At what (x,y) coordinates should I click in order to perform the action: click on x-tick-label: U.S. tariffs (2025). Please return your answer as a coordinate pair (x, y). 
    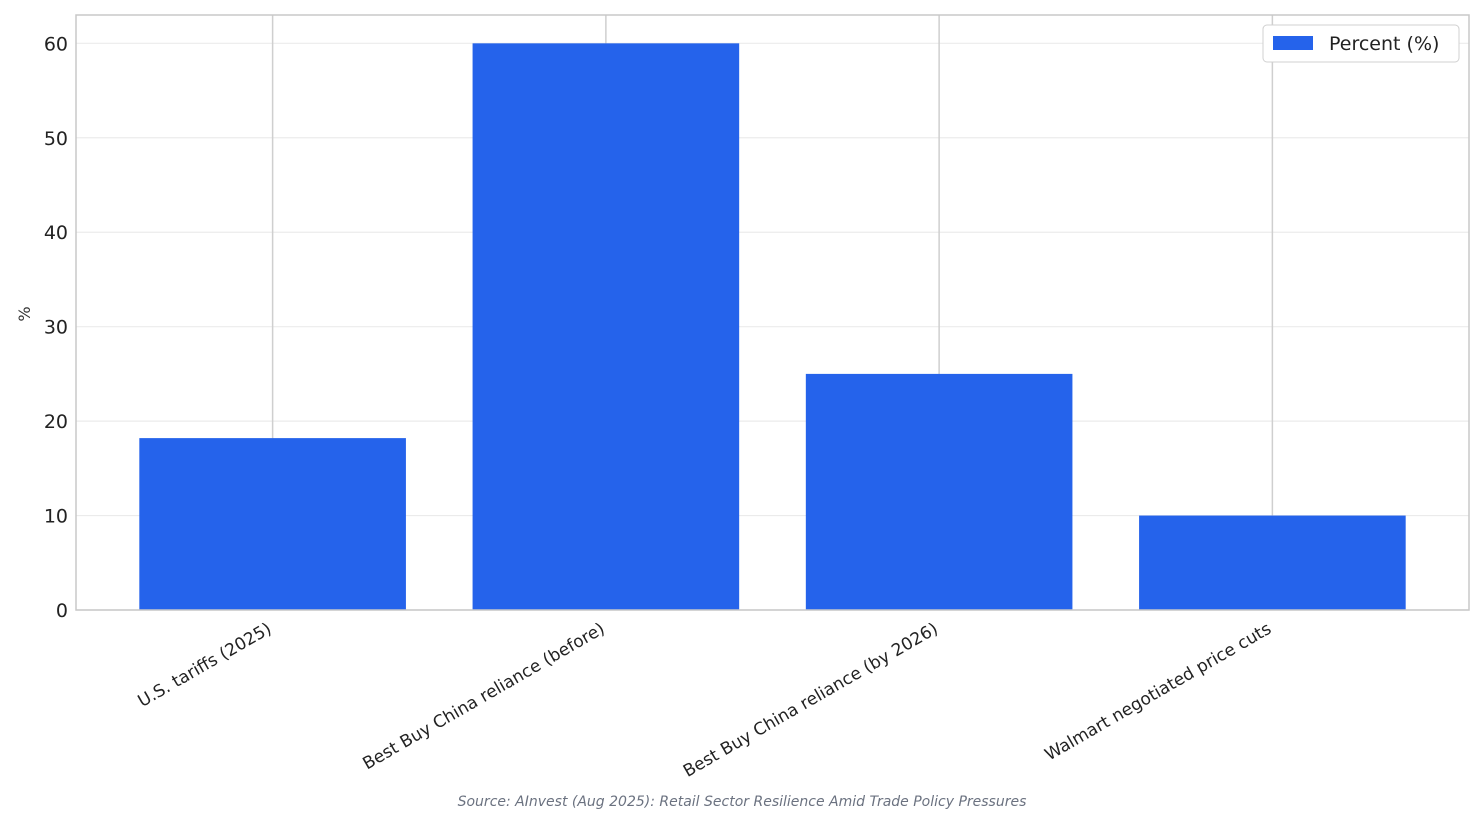
    Looking at the image, I should click on (205, 665).